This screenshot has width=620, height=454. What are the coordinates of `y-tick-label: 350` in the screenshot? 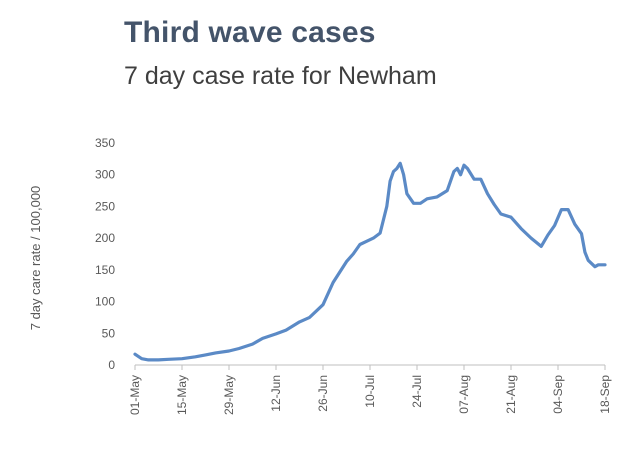 It's located at (105, 143).